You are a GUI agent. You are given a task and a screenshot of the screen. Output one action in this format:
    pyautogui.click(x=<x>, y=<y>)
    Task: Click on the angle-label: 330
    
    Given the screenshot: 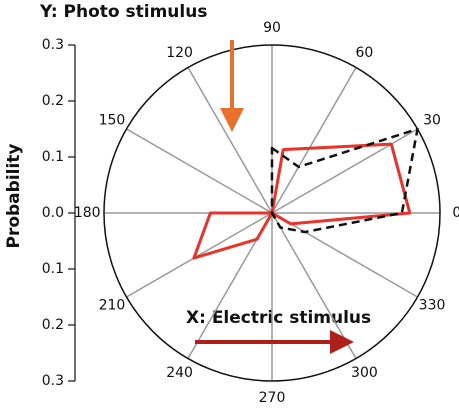 What is the action you would take?
    pyautogui.click(x=432, y=305)
    